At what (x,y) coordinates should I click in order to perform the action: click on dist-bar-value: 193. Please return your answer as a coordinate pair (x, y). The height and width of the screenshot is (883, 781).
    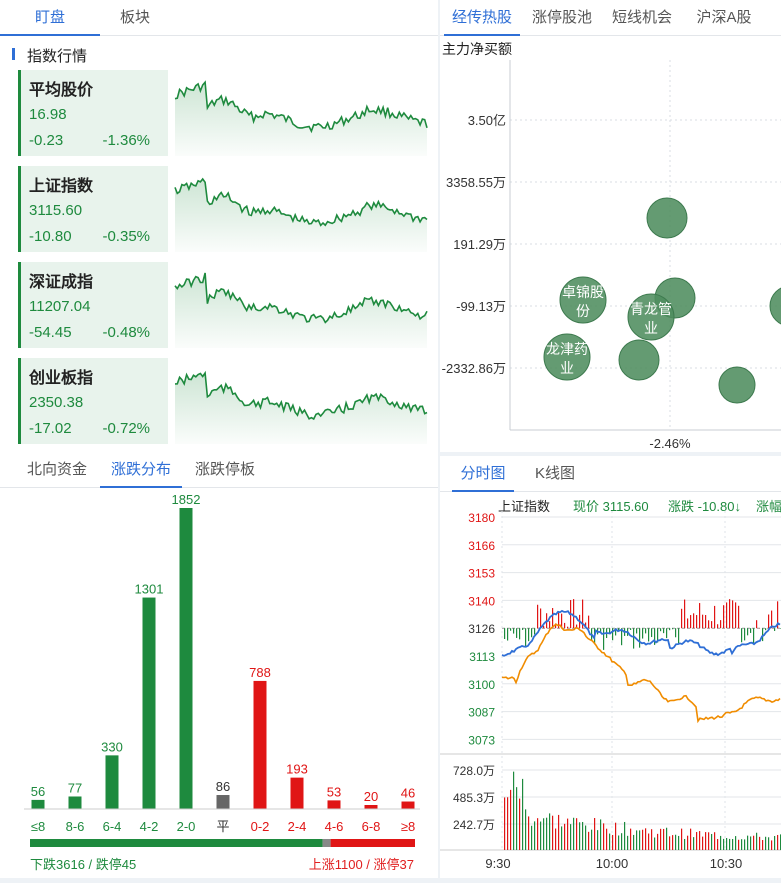
    Looking at the image, I should click on (297, 769).